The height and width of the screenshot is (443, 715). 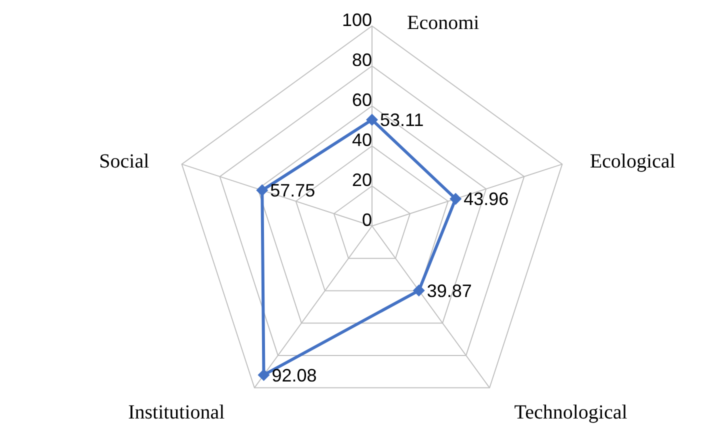 What do you see at coordinates (443, 23) in the screenshot?
I see `spoke-label: Economi` at bounding box center [443, 23].